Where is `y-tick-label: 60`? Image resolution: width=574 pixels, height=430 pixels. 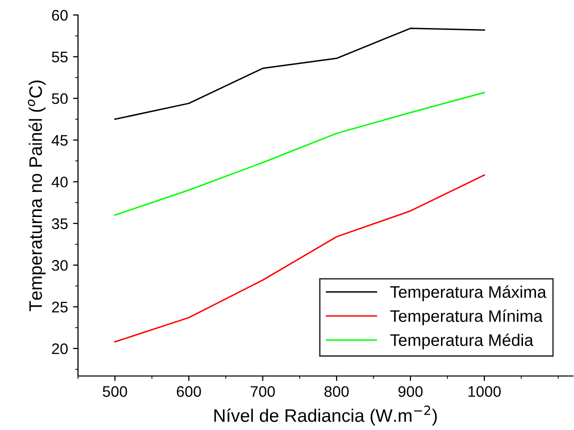 y-tick-label: 60 is located at coordinates (60, 15).